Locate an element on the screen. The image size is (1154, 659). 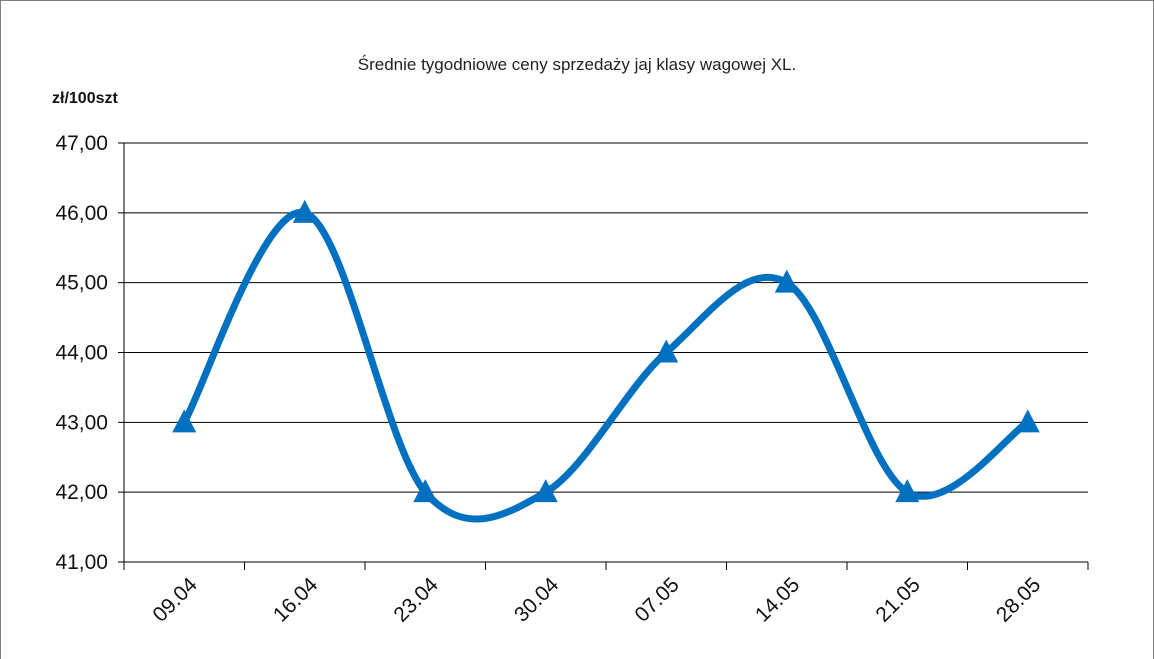
x-tick-label: 30.04 is located at coordinates (537, 600).